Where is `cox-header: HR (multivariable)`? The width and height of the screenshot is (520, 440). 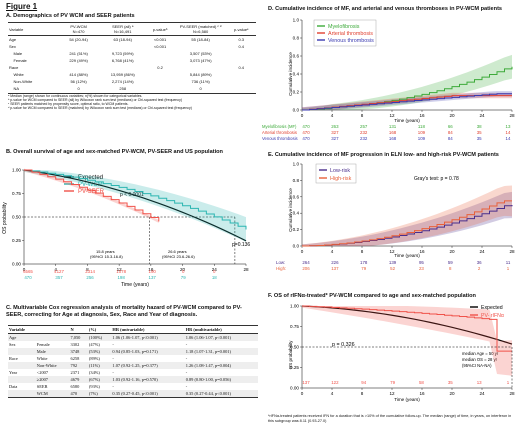
cox-header: HR (multivariable) is located at coordinates (203, 329).